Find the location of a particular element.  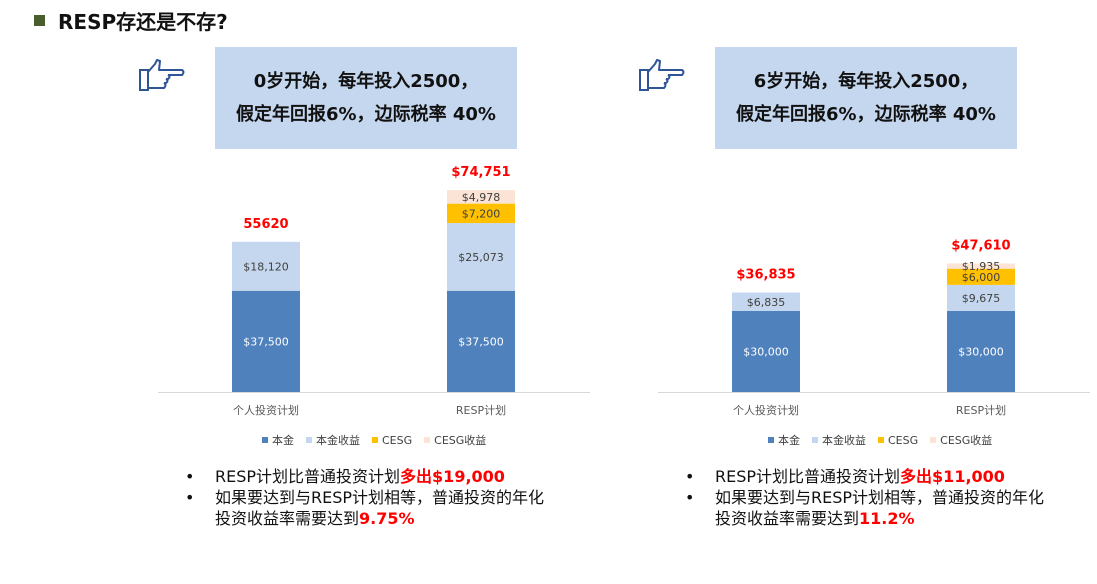

note-highlight: 11.2% is located at coordinates (887, 518).